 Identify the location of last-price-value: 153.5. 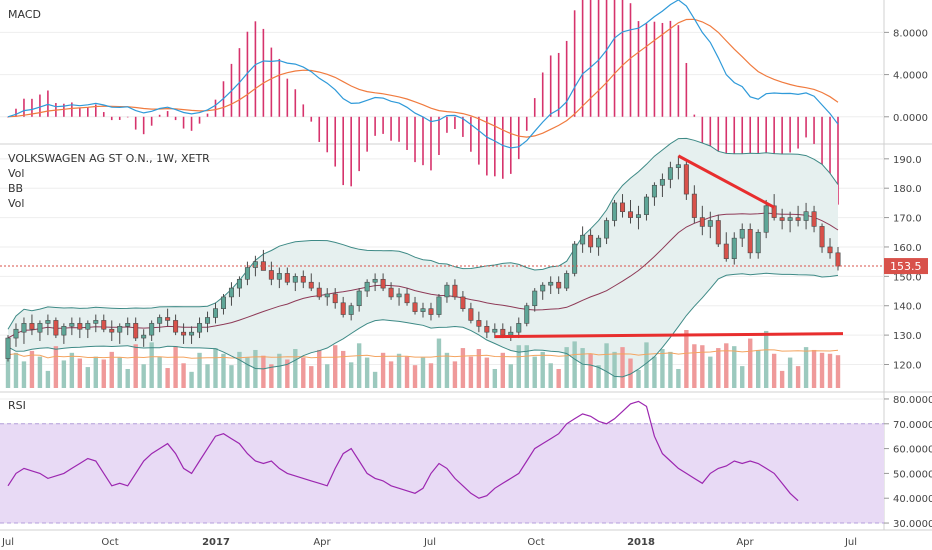
(906, 266).